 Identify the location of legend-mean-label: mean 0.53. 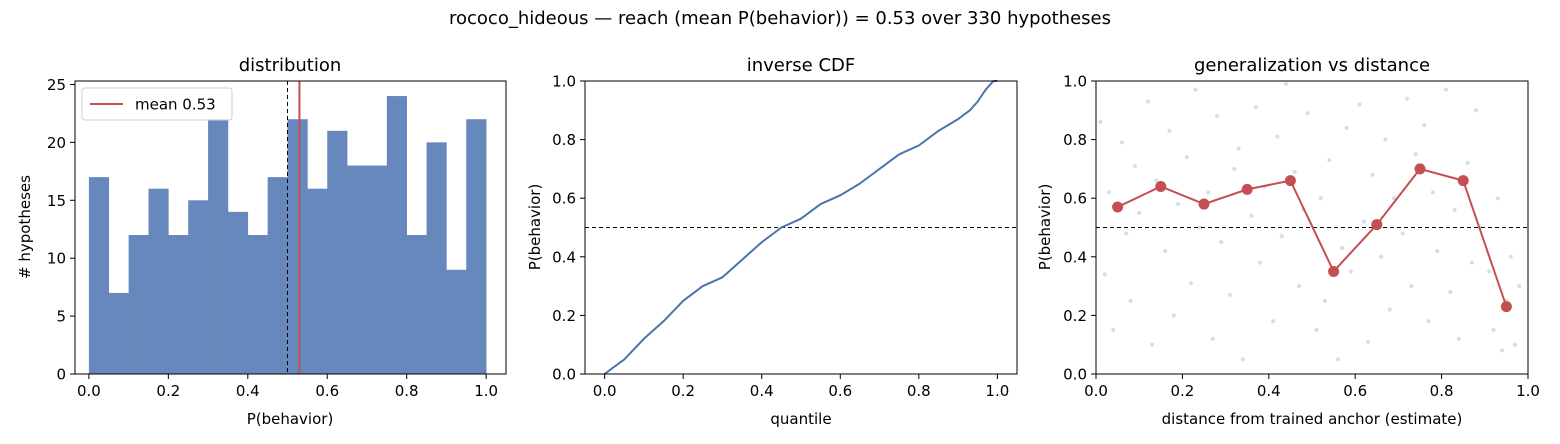
(175, 105).